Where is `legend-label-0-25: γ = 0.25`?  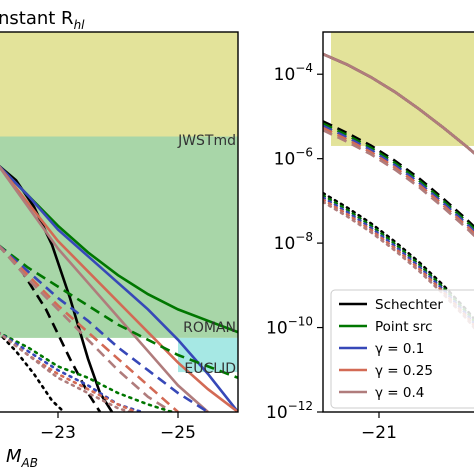 legend-label-0-25: γ = 0.25 is located at coordinates (404, 371).